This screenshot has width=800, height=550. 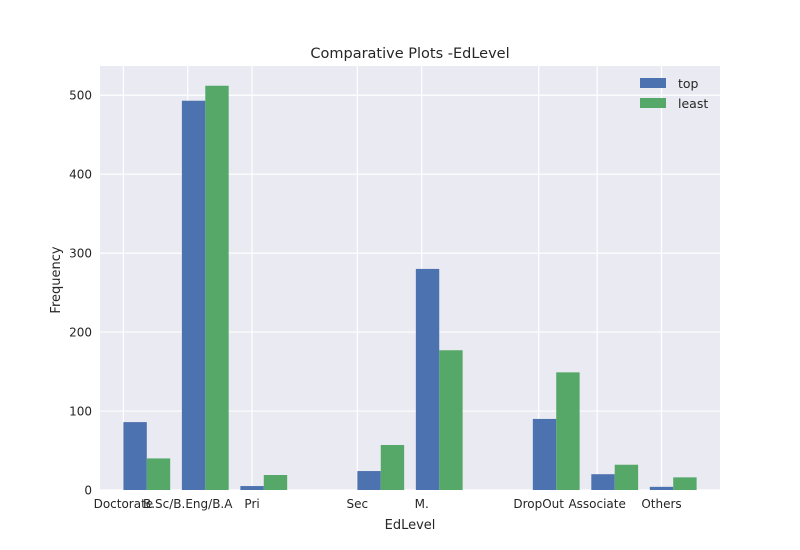 I want to click on x-axis-label: EdLevel, so click(x=410, y=525).